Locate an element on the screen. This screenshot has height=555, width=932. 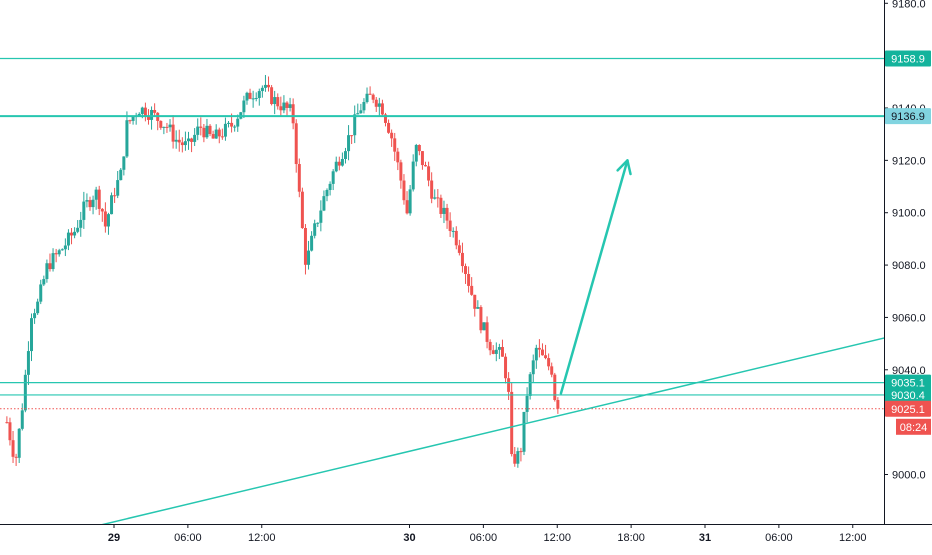
level-price-tag: 9158.9 is located at coordinates (908, 58).